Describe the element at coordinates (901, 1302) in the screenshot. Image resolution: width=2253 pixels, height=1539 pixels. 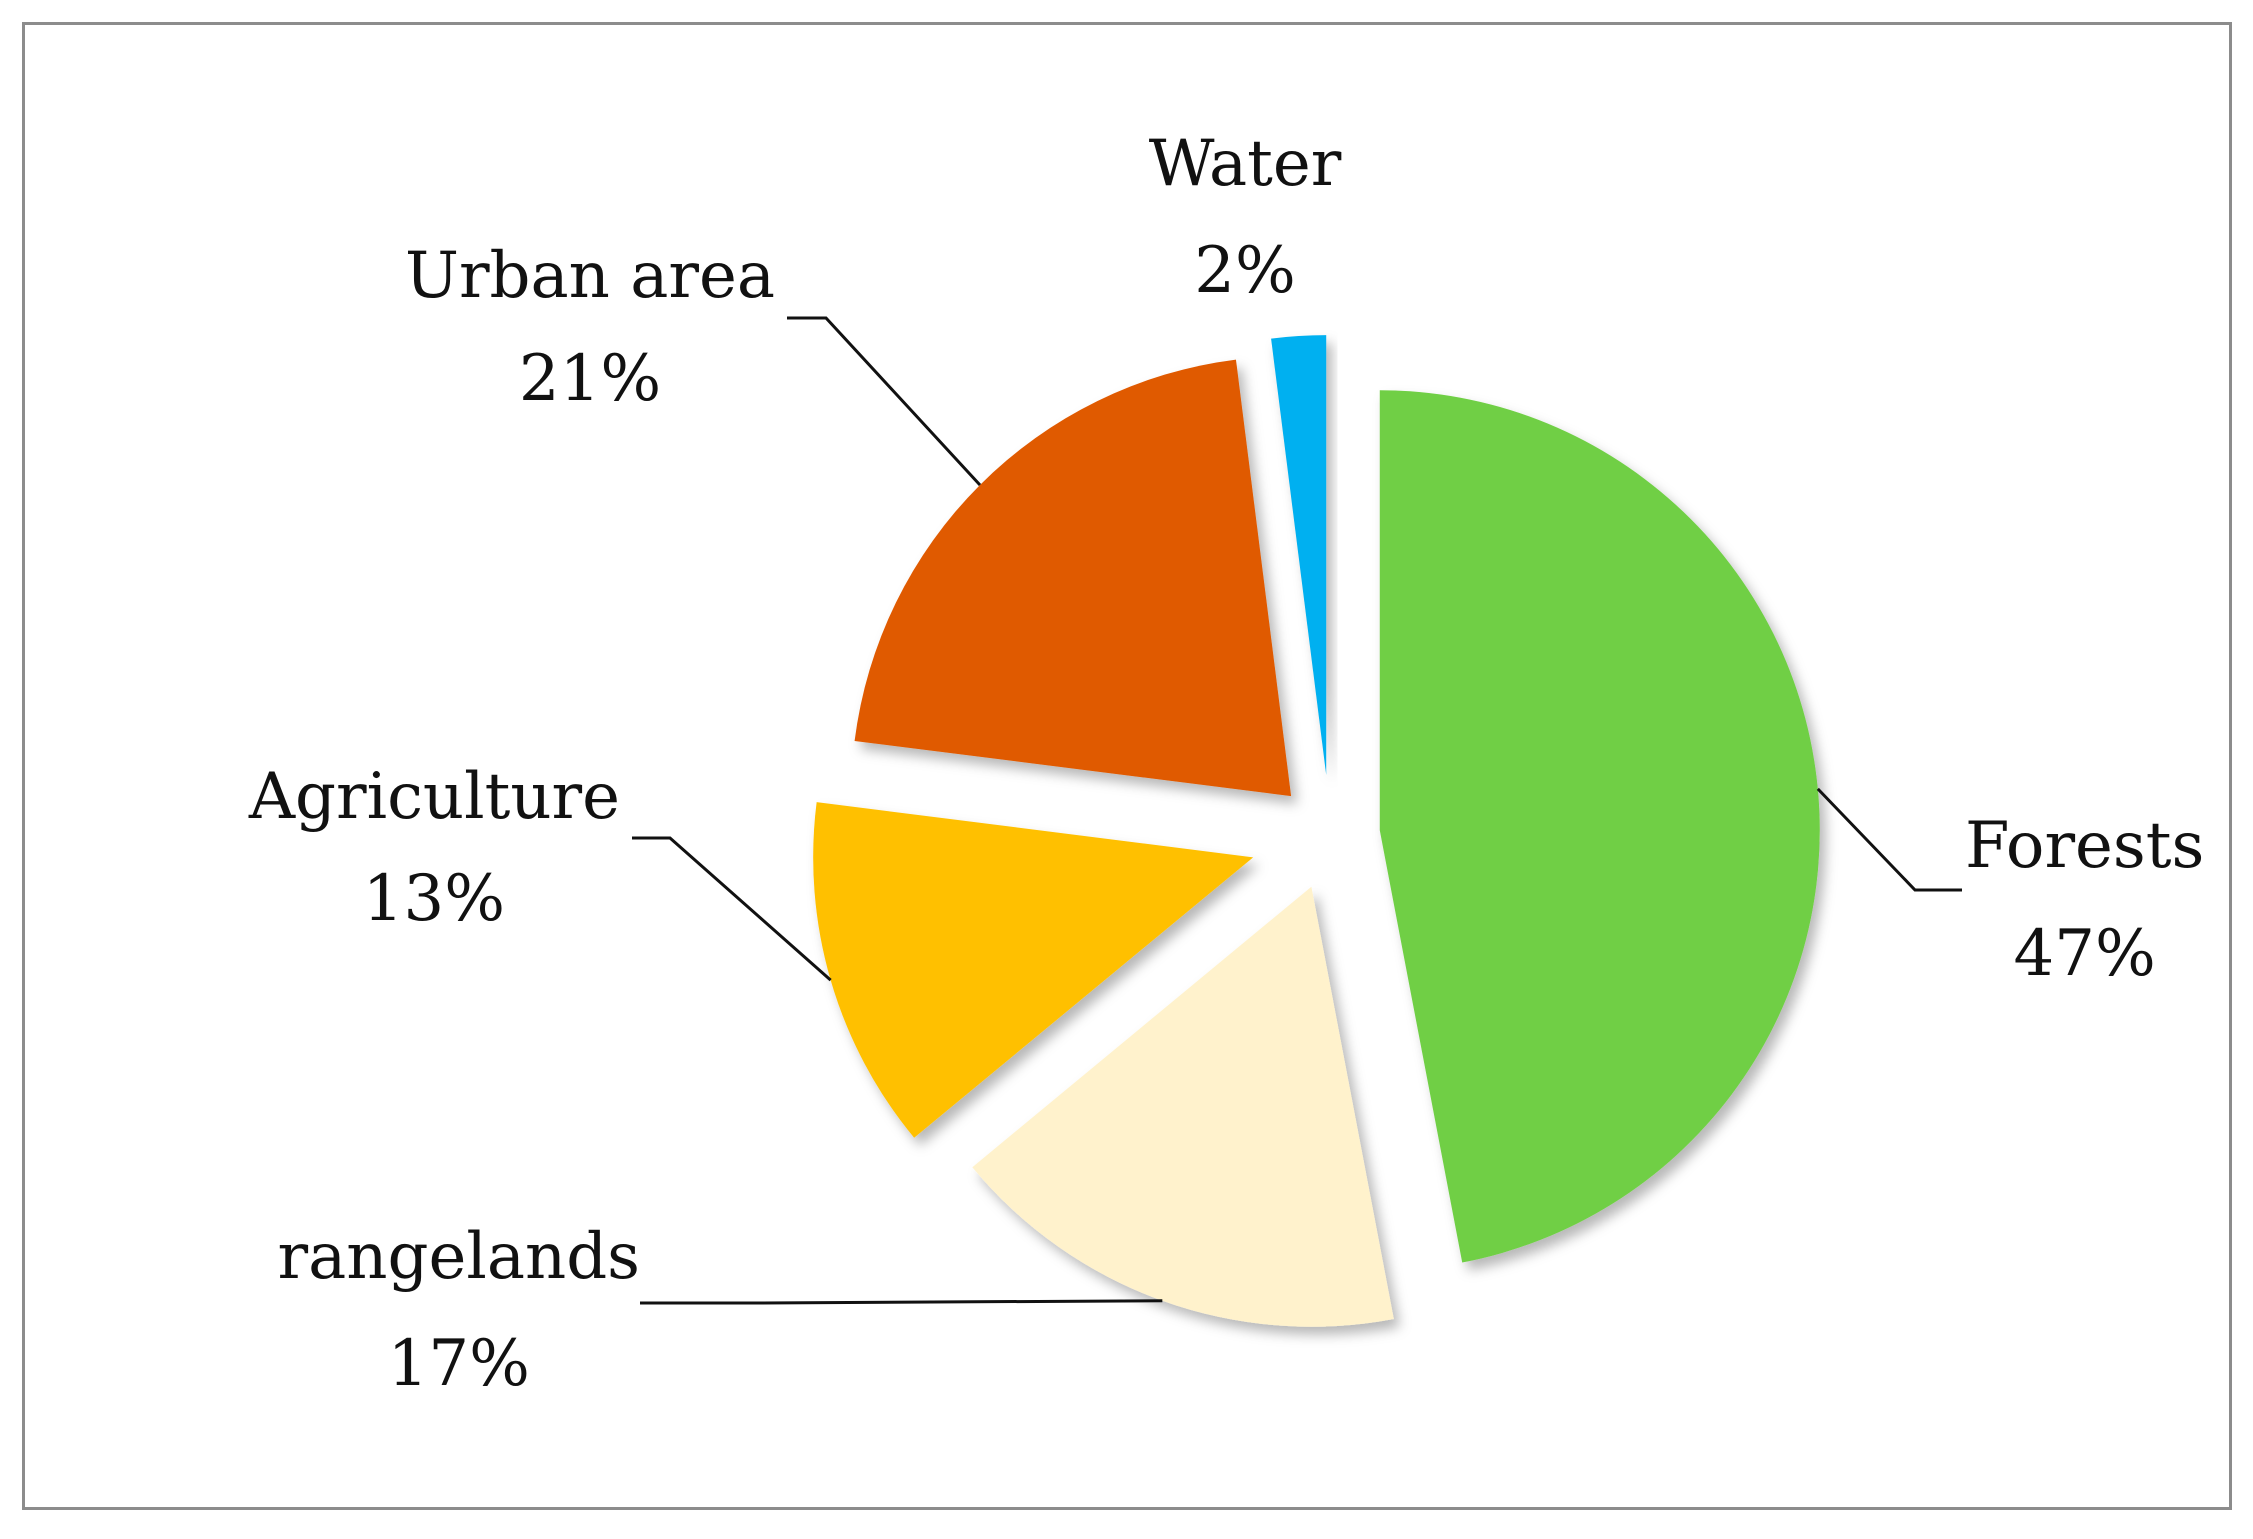
I see `leader-line-rangelands` at that location.